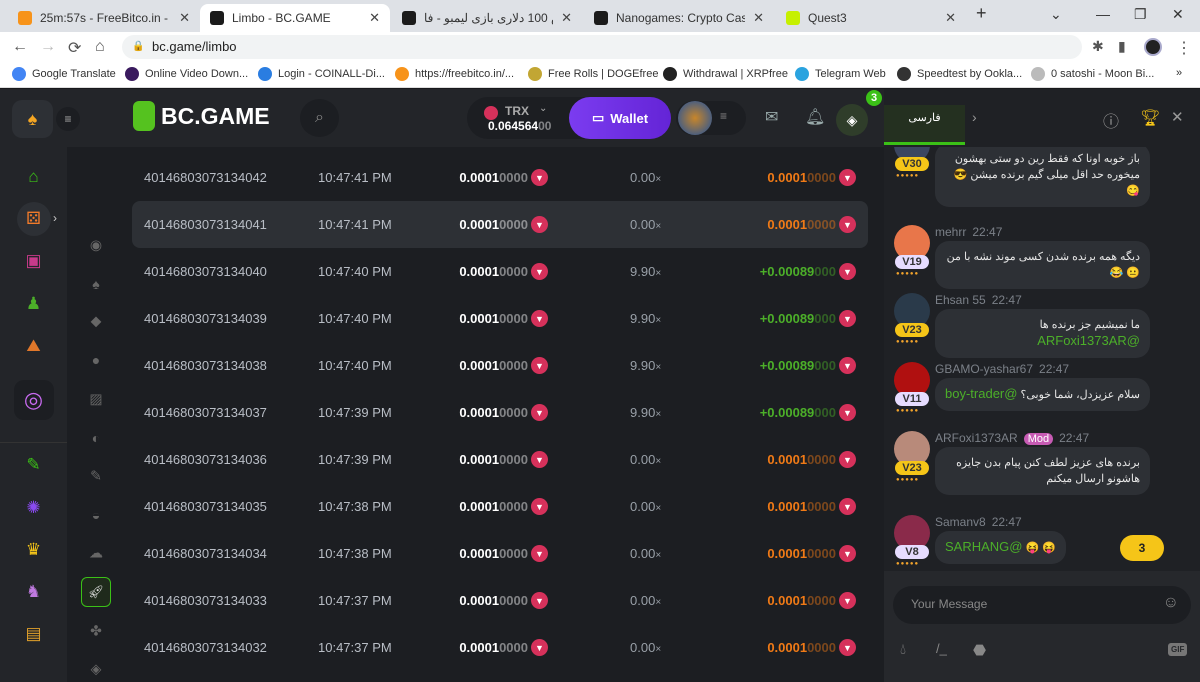 The image size is (1200, 682). What do you see at coordinates (1140, 14) in the screenshot?
I see `maximize-icon: ❐` at bounding box center [1140, 14].